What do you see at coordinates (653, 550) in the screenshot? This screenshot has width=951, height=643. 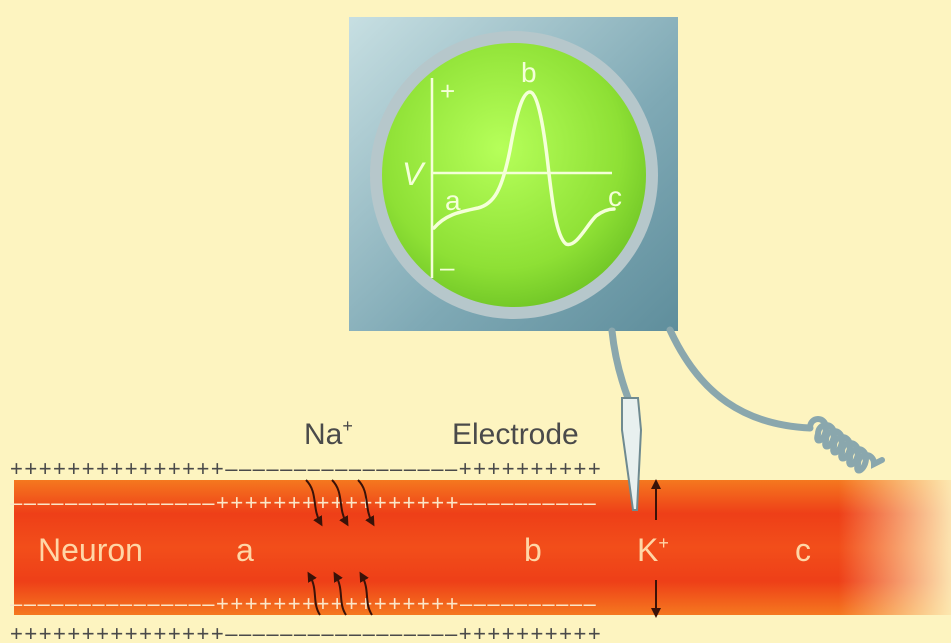 I see `potassium-ion-label: K+` at bounding box center [653, 550].